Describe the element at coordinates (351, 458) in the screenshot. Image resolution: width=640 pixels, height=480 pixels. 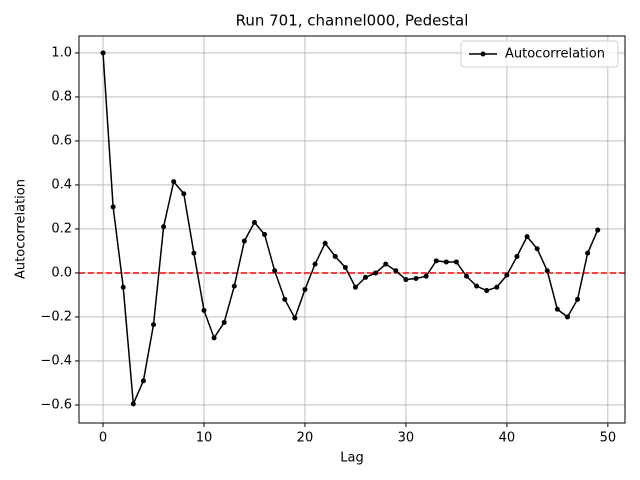
I see `x-axis-label: Lag` at that location.